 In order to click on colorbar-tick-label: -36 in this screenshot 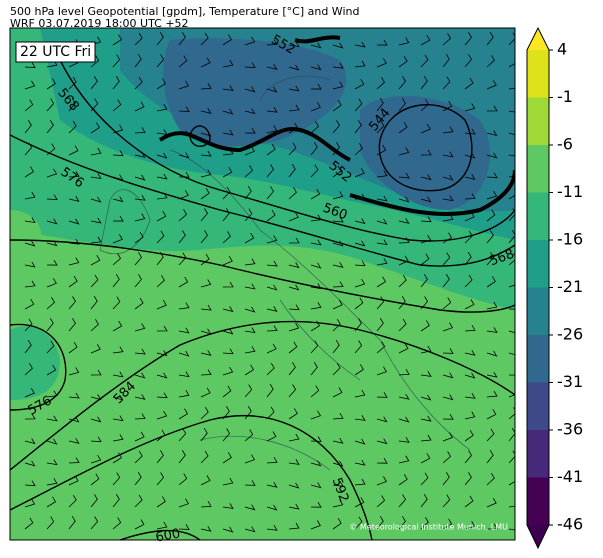, I will do `click(570, 429)`.